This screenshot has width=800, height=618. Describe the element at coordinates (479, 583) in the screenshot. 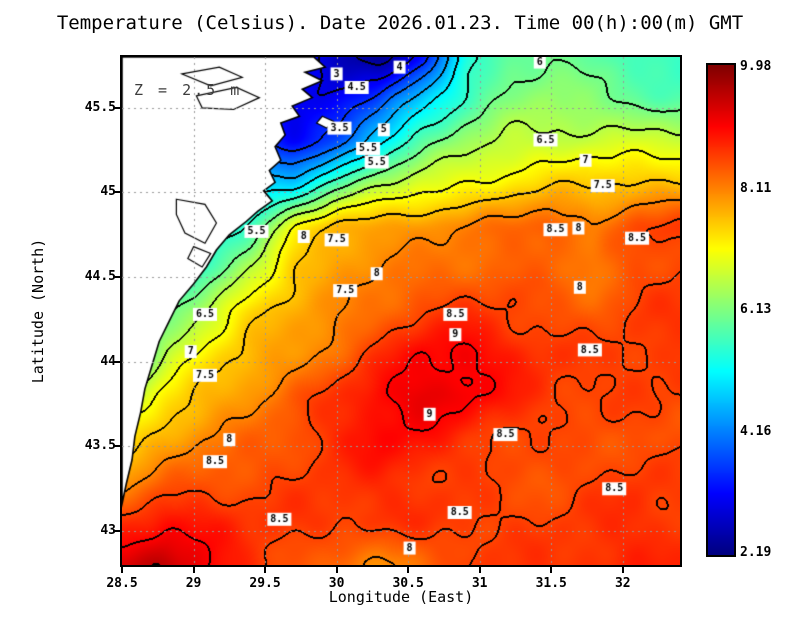

I see `x-tick-label: 31` at that location.